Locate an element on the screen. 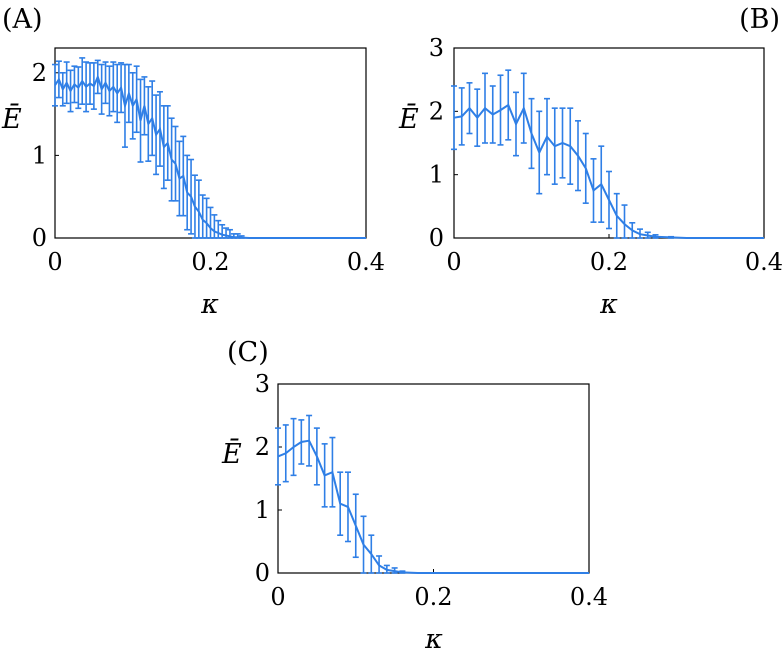  y-axis-label-a: Ē is located at coordinates (11, 118).